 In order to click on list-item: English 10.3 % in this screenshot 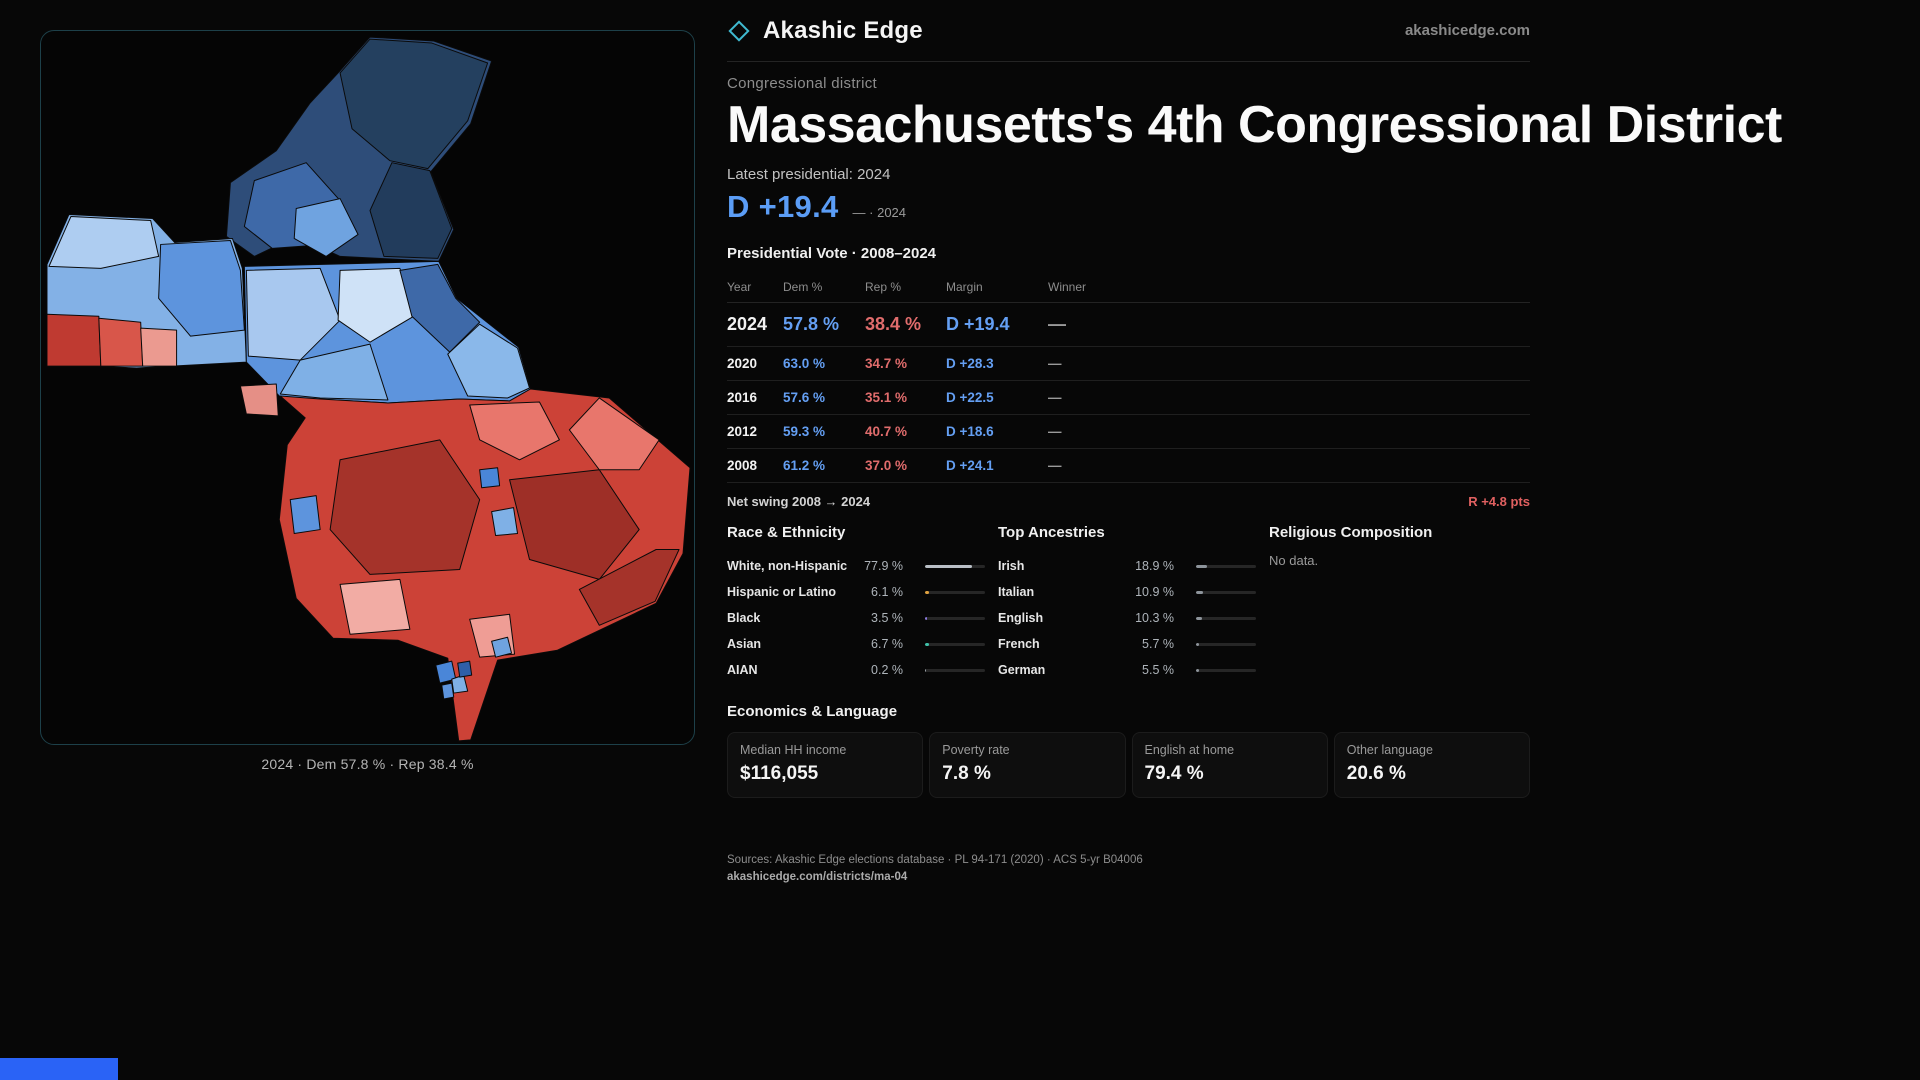, I will do `click(1127, 618)`.